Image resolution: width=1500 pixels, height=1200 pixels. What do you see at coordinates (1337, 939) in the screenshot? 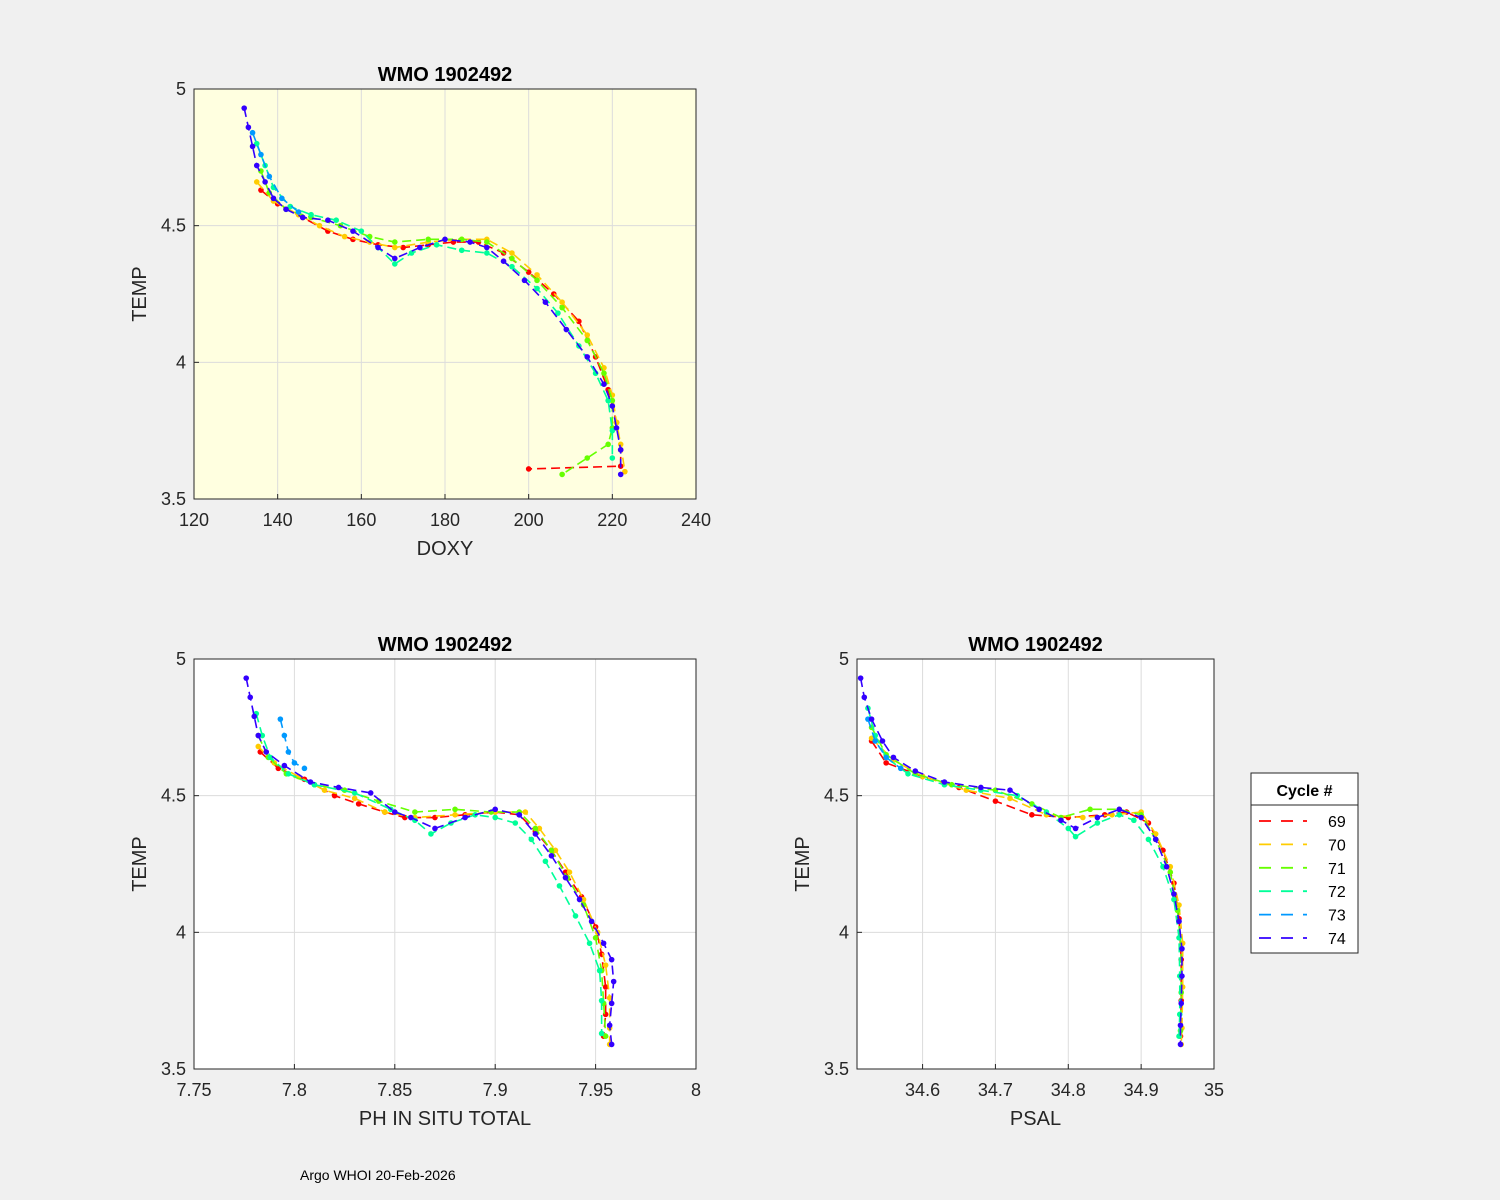
I see `legend-label: 74` at bounding box center [1337, 939].